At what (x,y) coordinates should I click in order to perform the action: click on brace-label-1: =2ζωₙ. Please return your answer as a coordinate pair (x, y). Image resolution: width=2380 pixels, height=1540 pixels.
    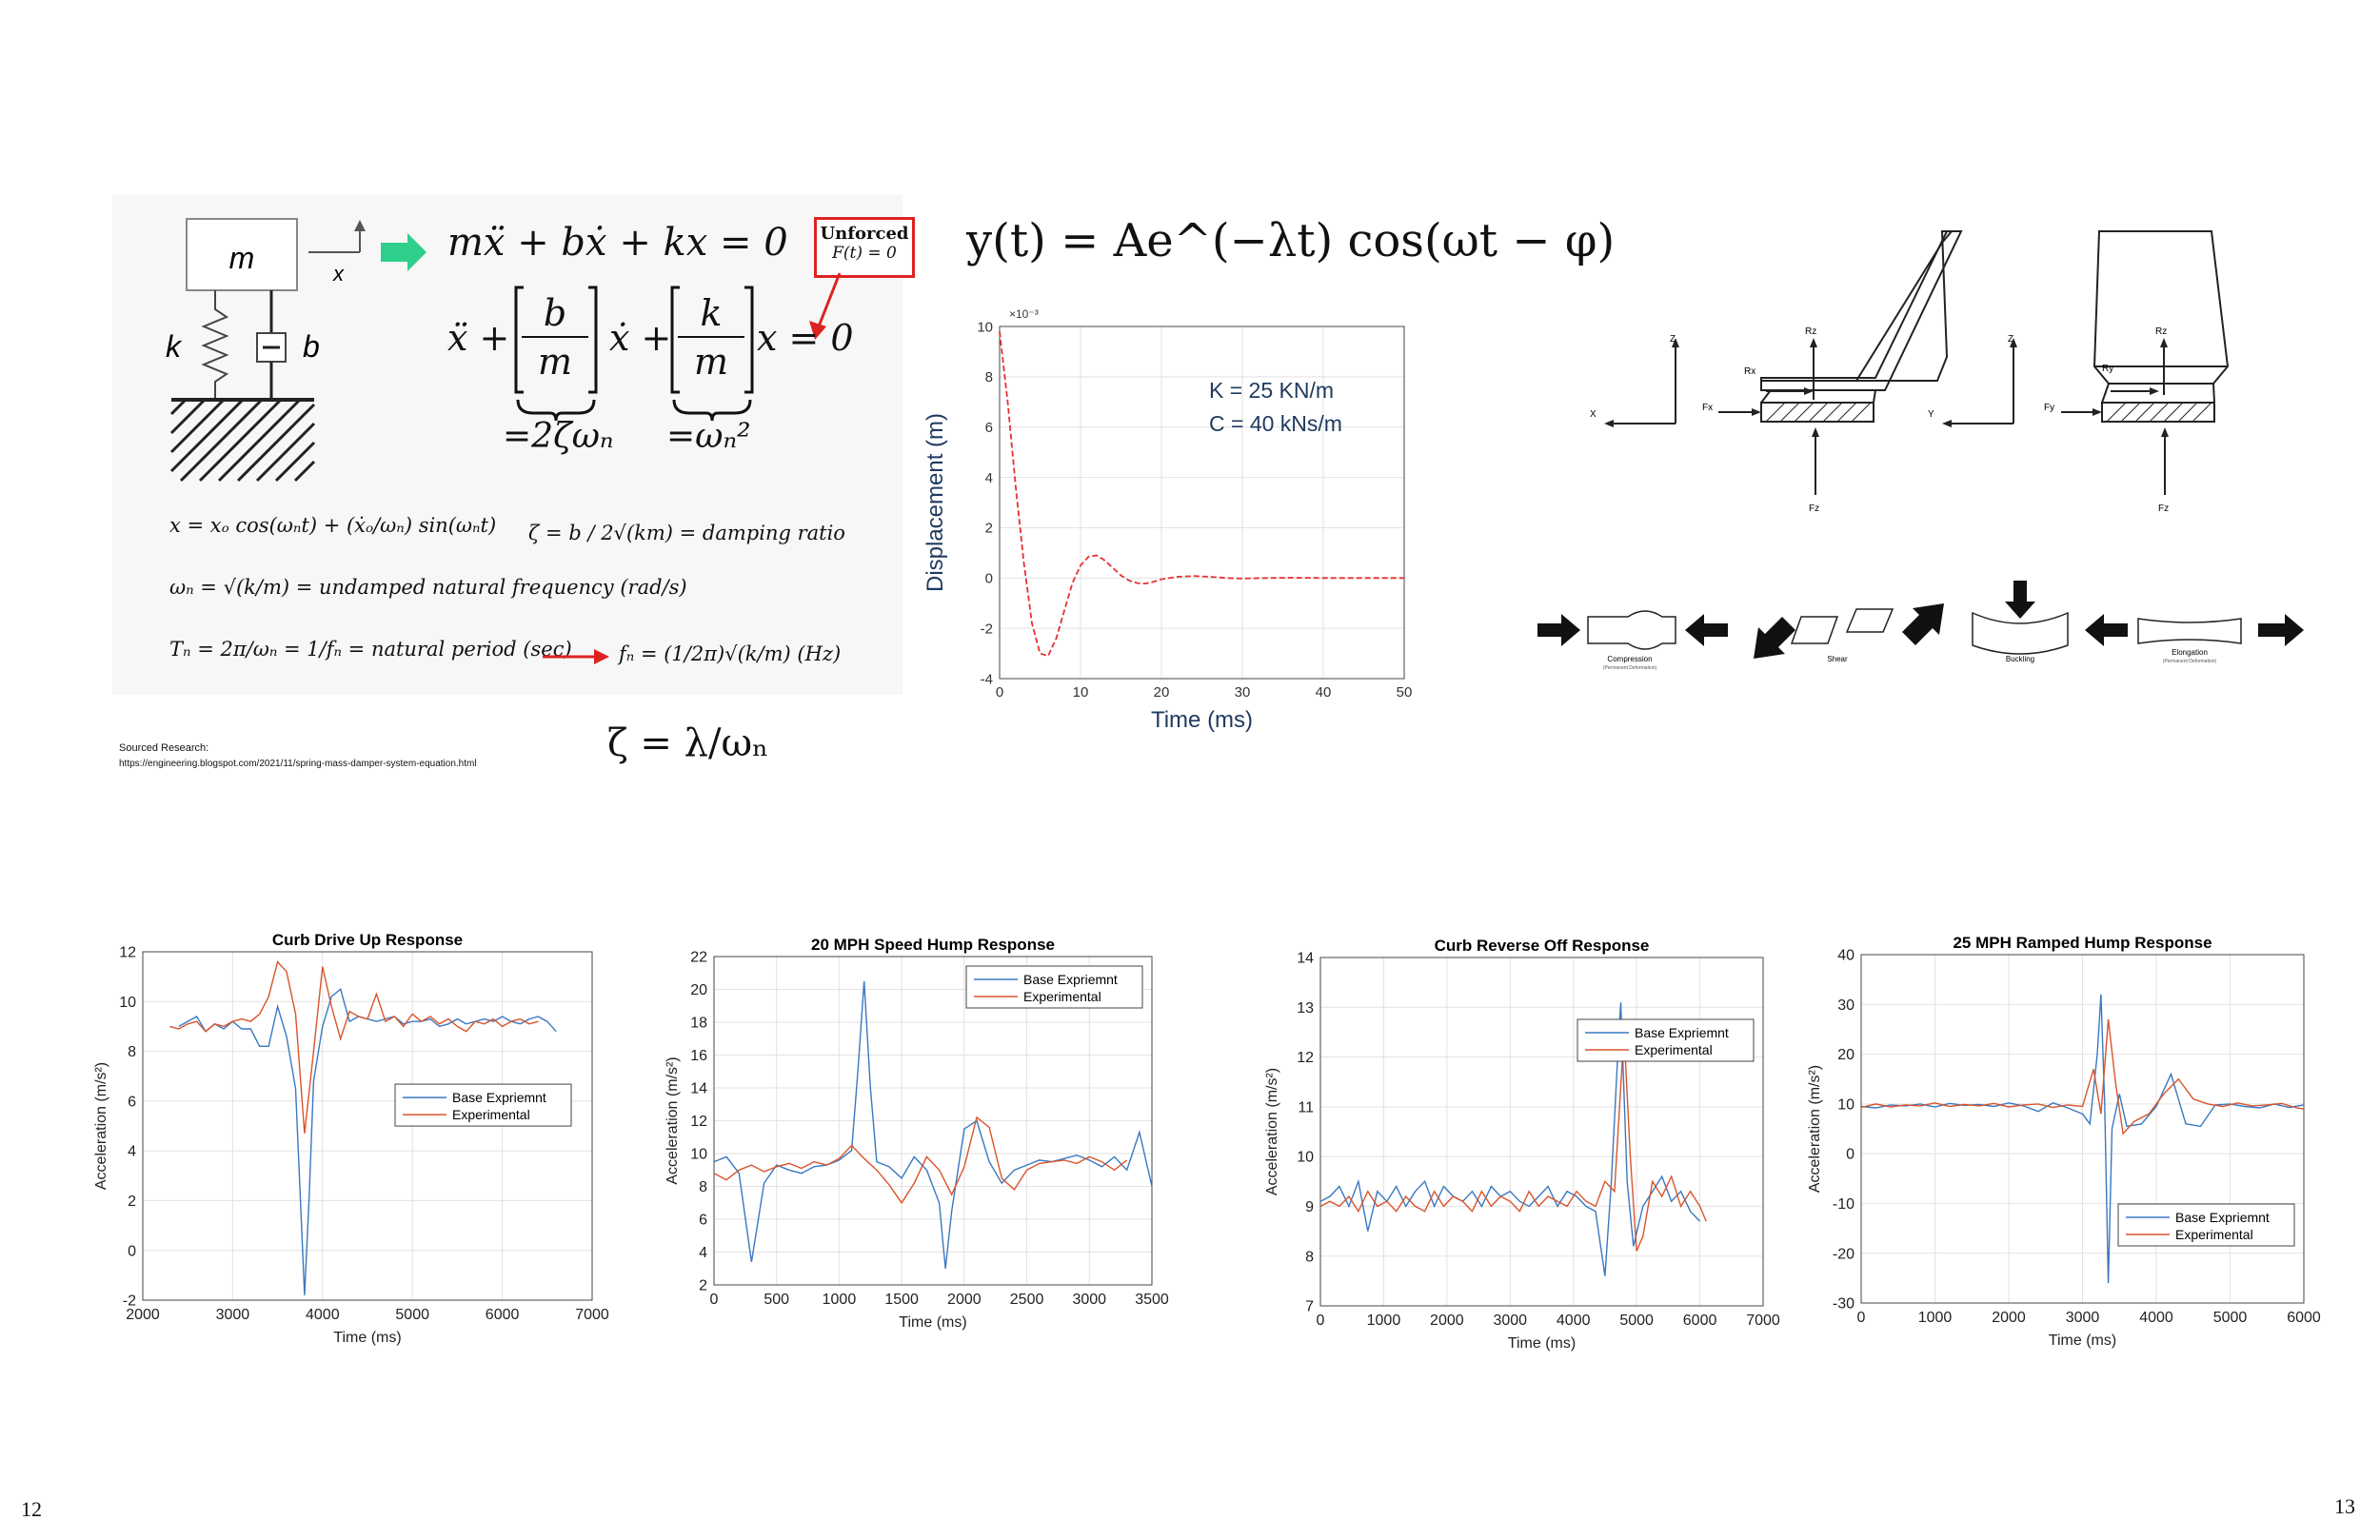
    Looking at the image, I should click on (558, 436).